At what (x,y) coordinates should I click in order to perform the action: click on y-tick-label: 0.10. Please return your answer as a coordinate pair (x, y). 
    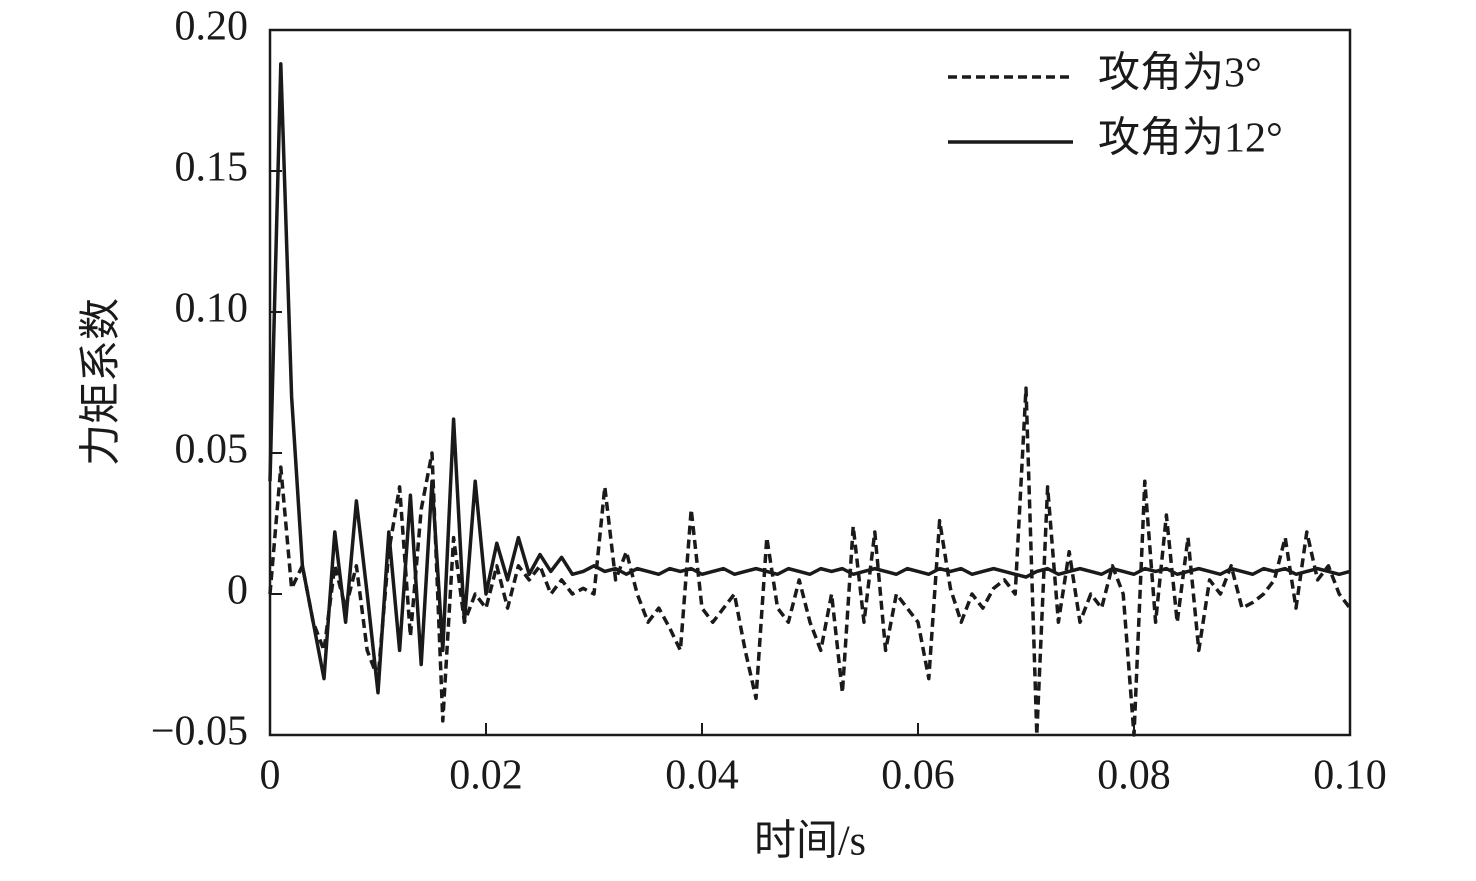
    Looking at the image, I should click on (212, 309).